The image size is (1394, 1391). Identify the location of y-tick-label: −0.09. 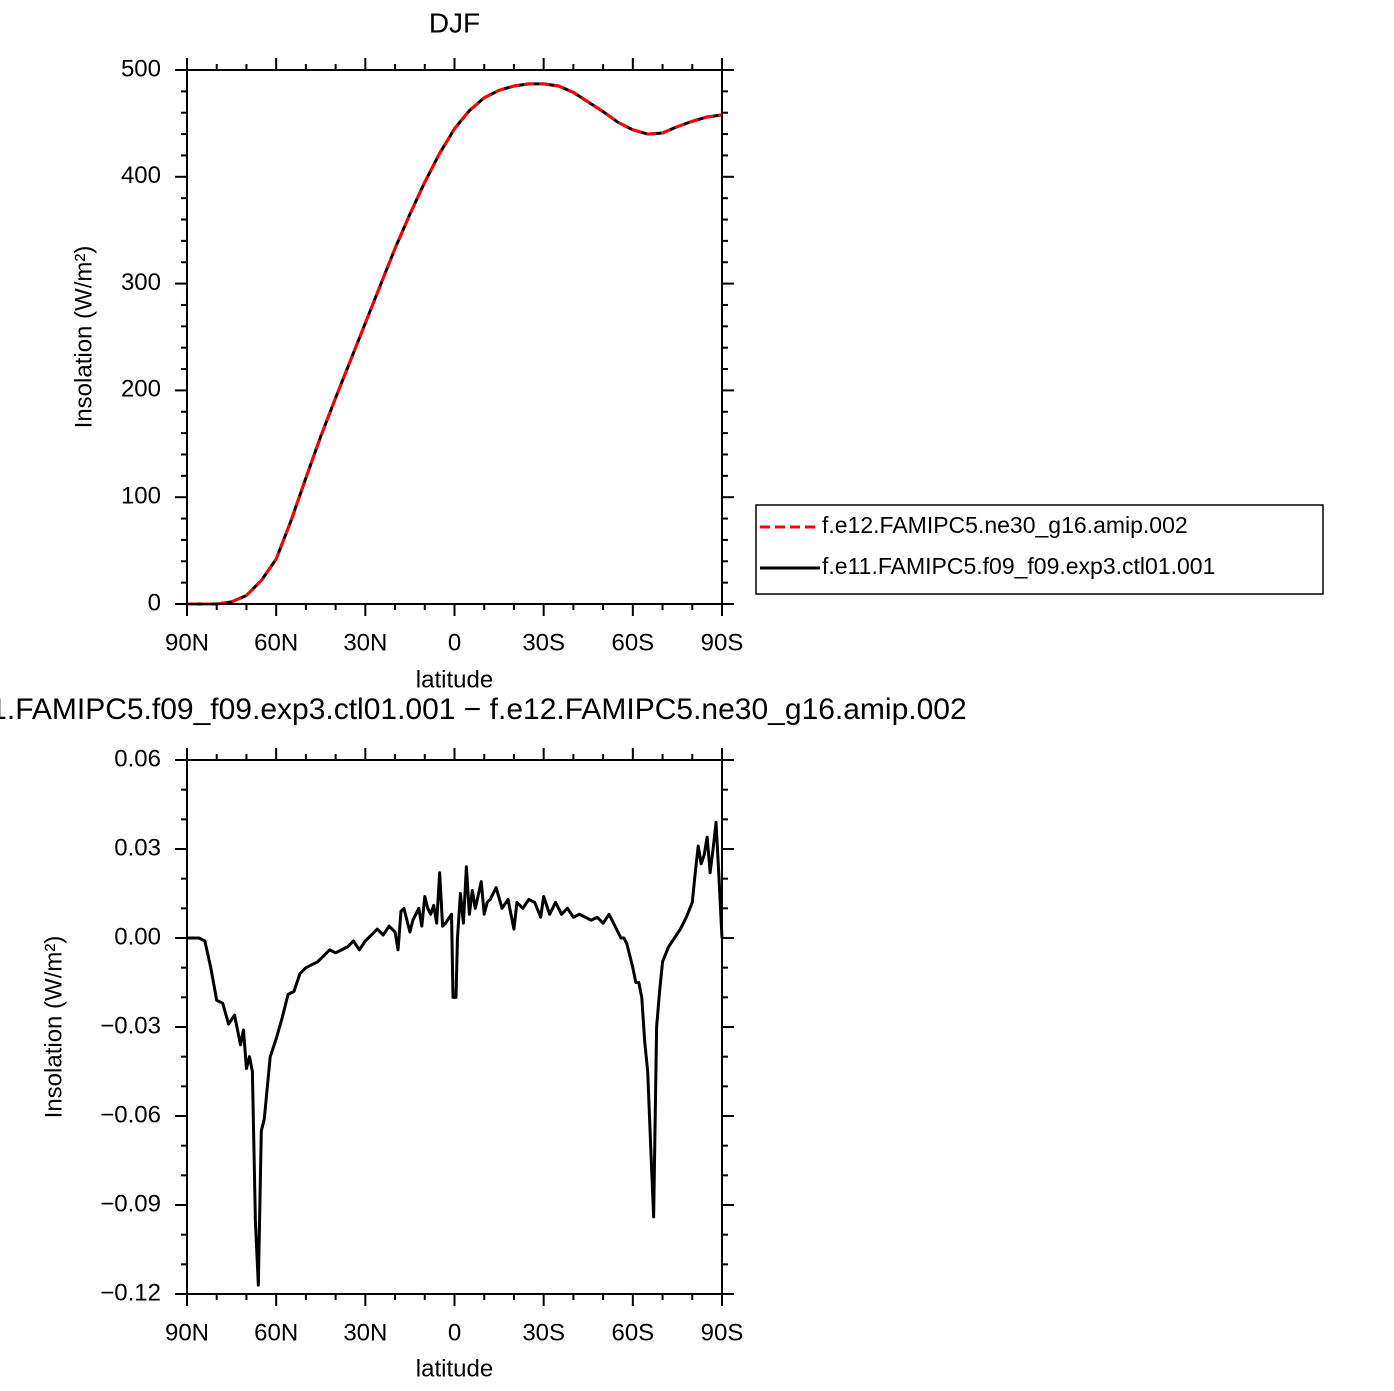
(130, 1203).